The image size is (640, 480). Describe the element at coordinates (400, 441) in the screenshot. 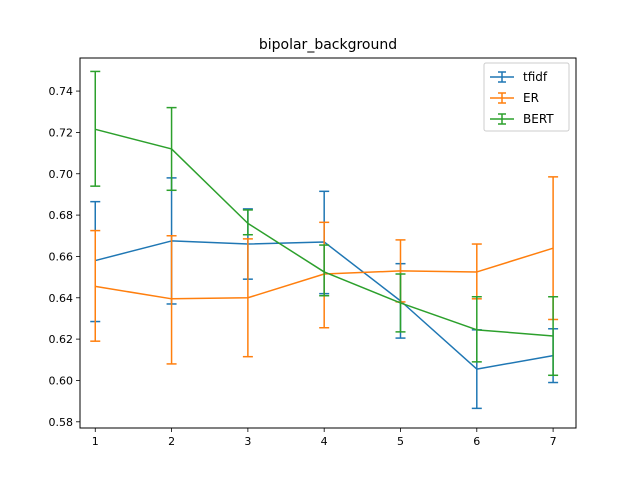

I see `x-tick-label-5: 5` at that location.